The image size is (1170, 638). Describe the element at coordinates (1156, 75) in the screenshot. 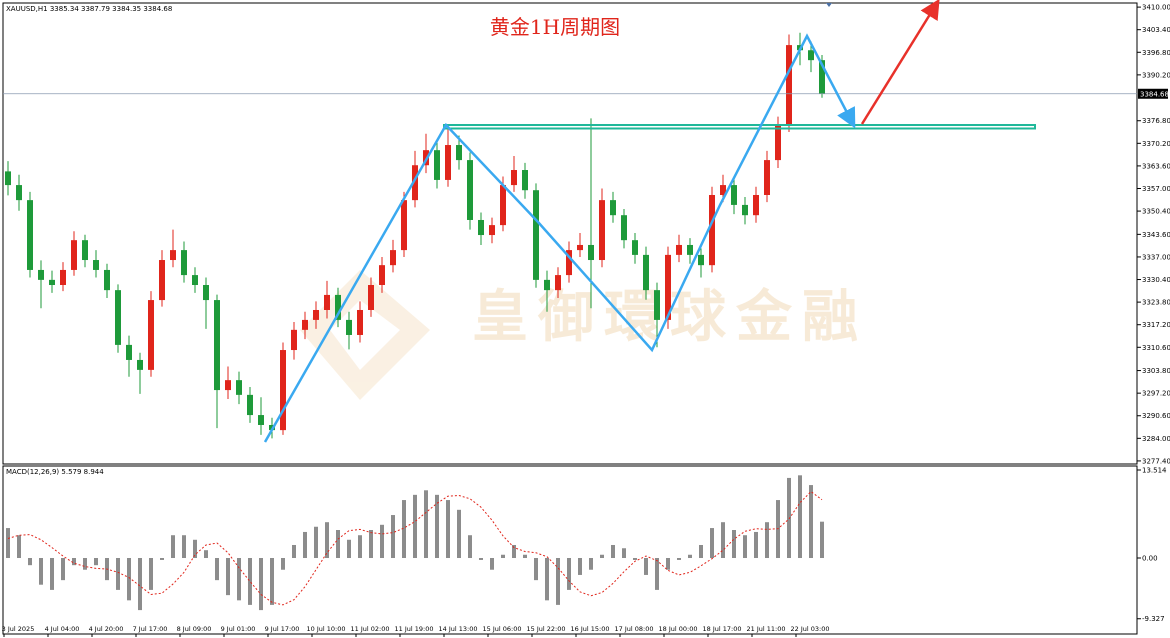

I see `y-tick-label: 3390.20` at that location.